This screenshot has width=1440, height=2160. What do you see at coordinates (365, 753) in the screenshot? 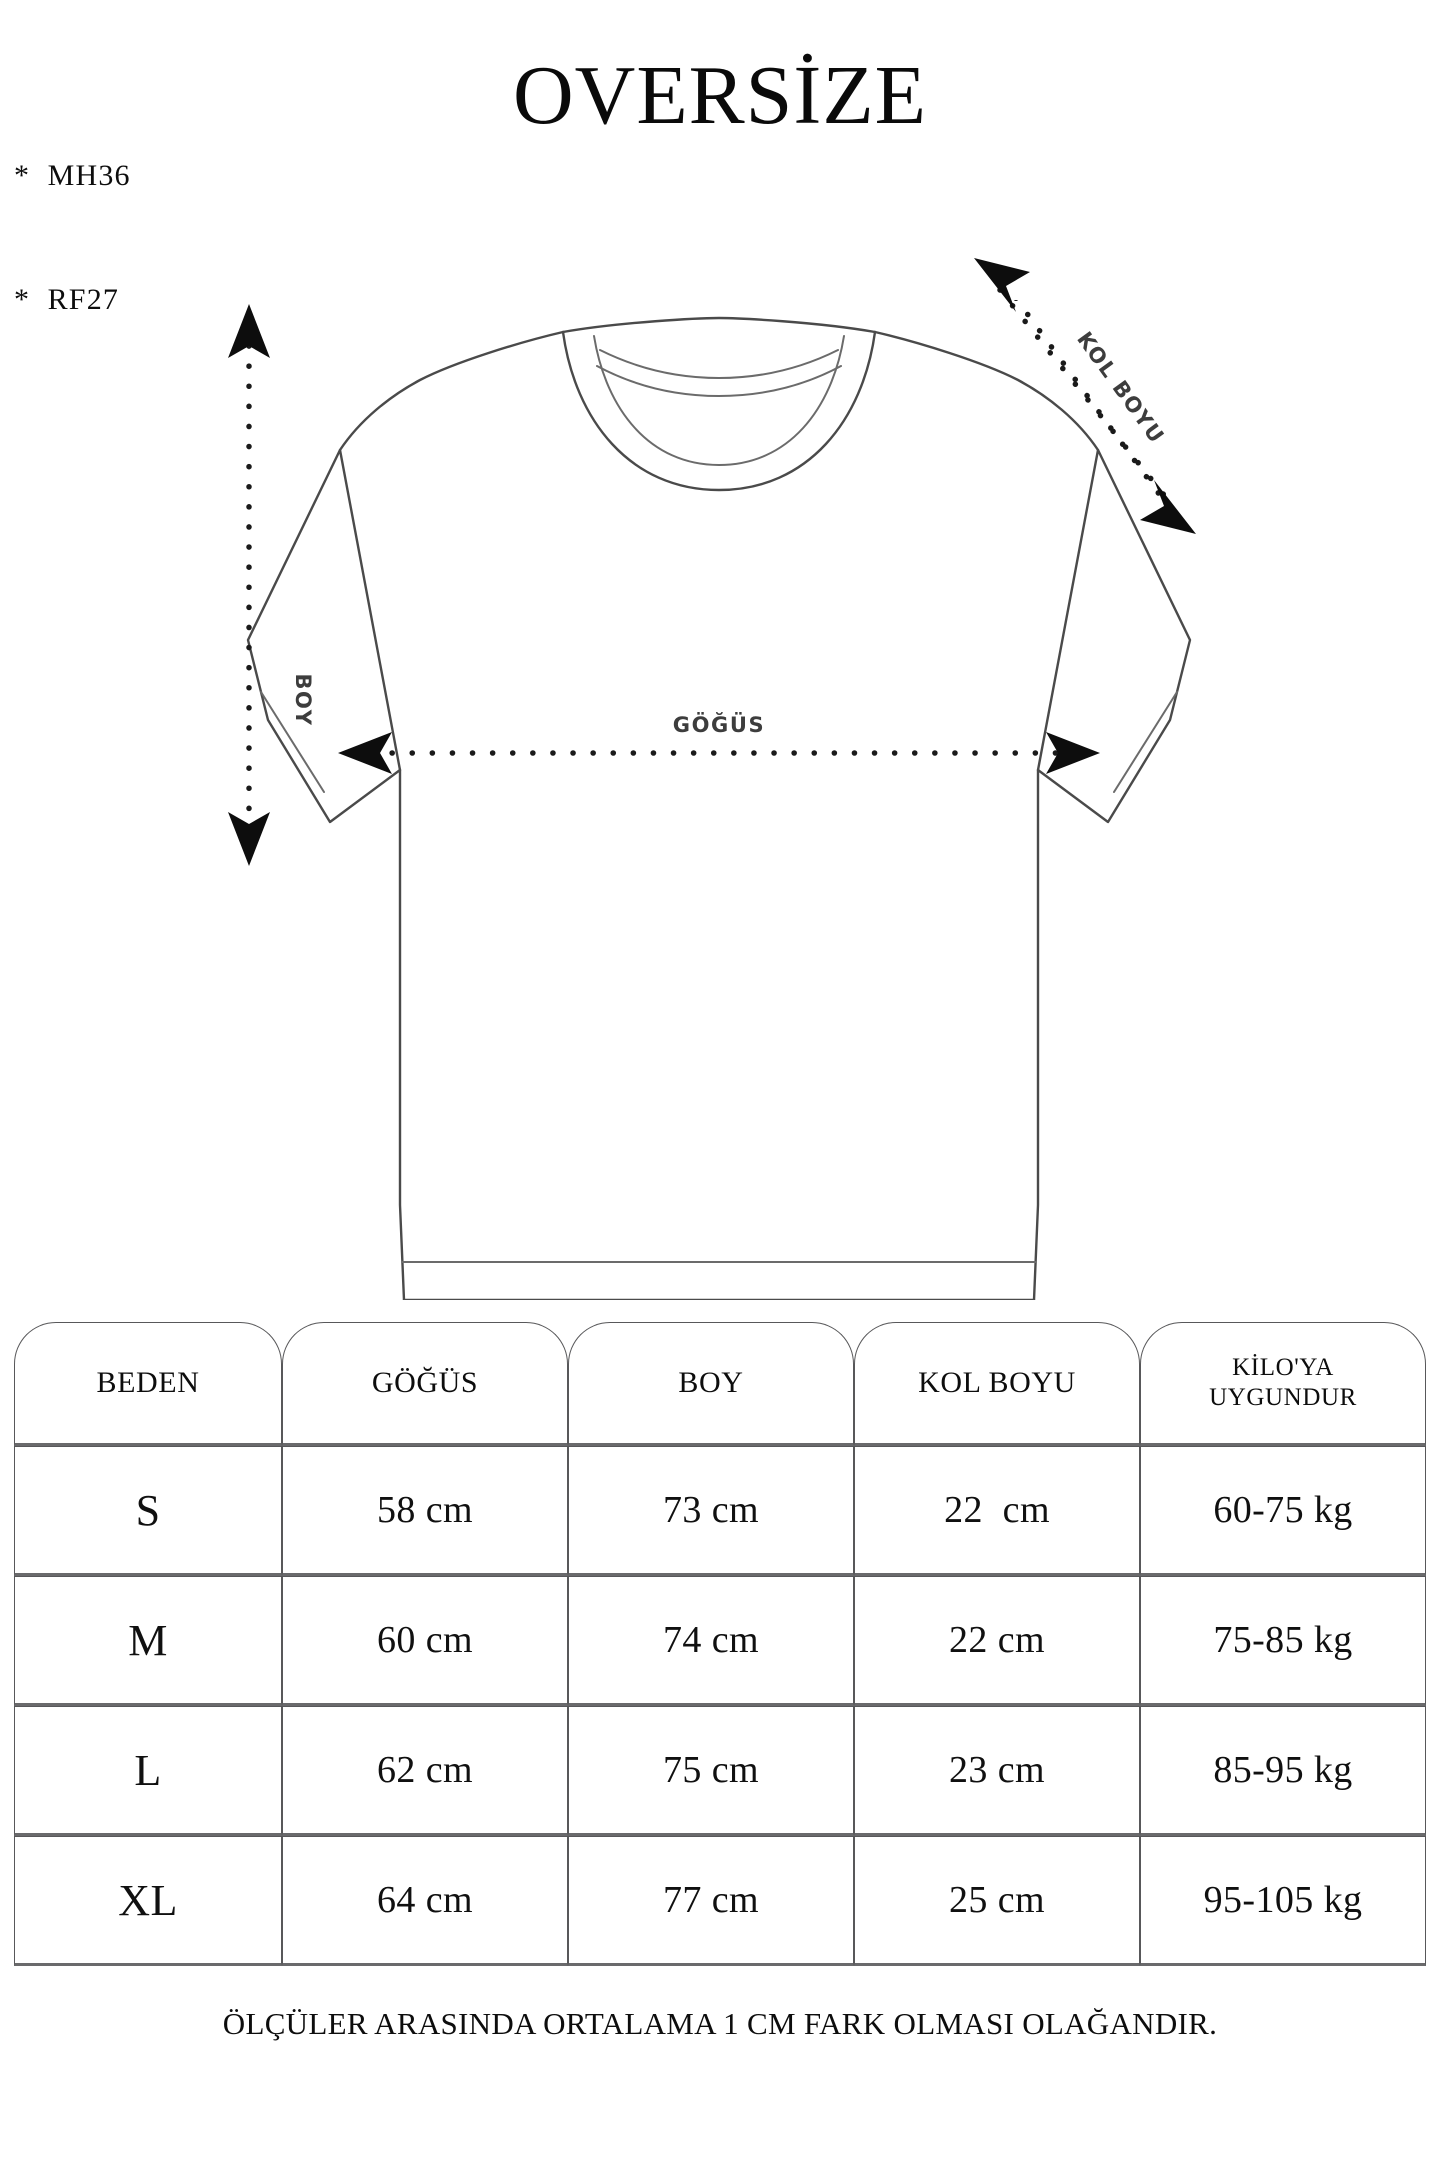
I see `chest-arrow-left-icon` at bounding box center [365, 753].